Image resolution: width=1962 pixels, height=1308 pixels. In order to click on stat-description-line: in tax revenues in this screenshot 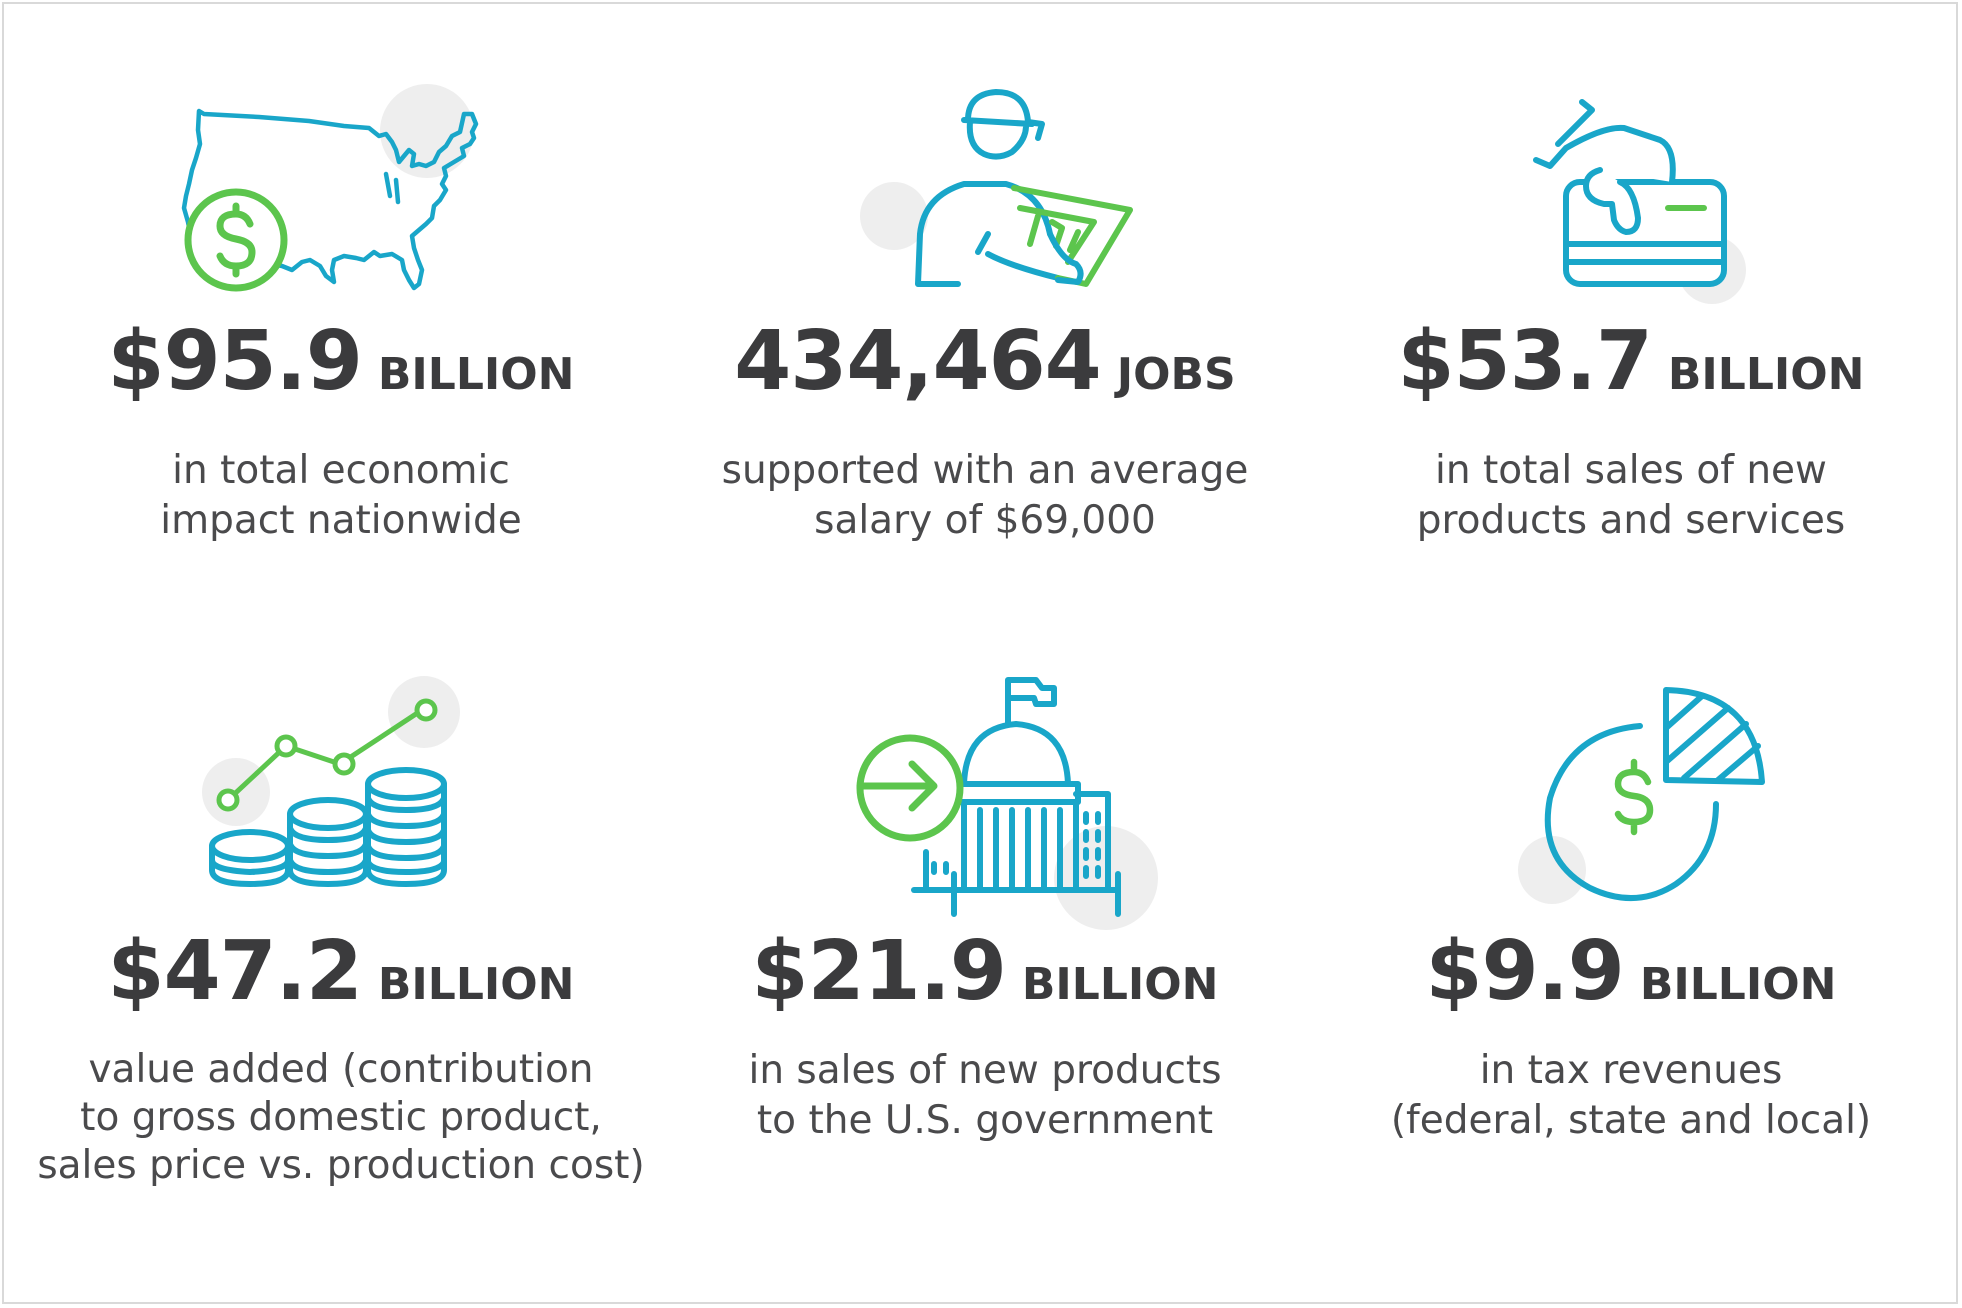, I will do `click(1631, 1070)`.